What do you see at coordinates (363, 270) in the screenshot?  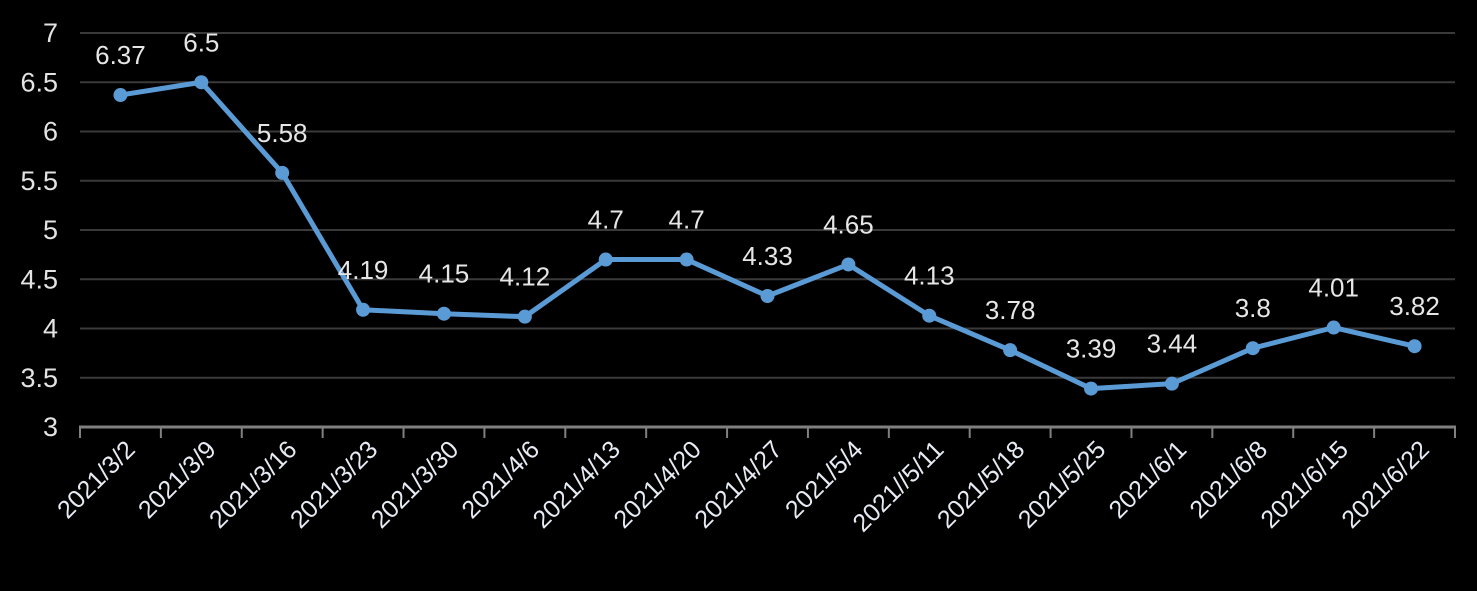 I see `value-label: 4.19` at bounding box center [363, 270].